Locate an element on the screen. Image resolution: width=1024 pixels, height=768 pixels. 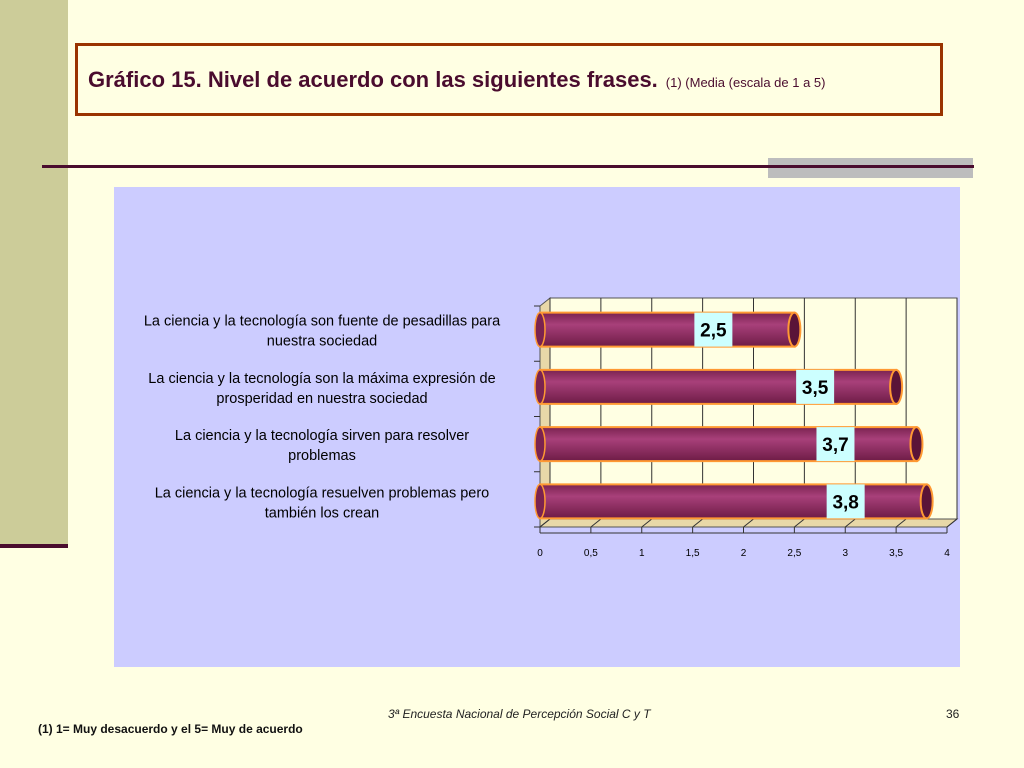
divider-rule is located at coordinates (508, 166).